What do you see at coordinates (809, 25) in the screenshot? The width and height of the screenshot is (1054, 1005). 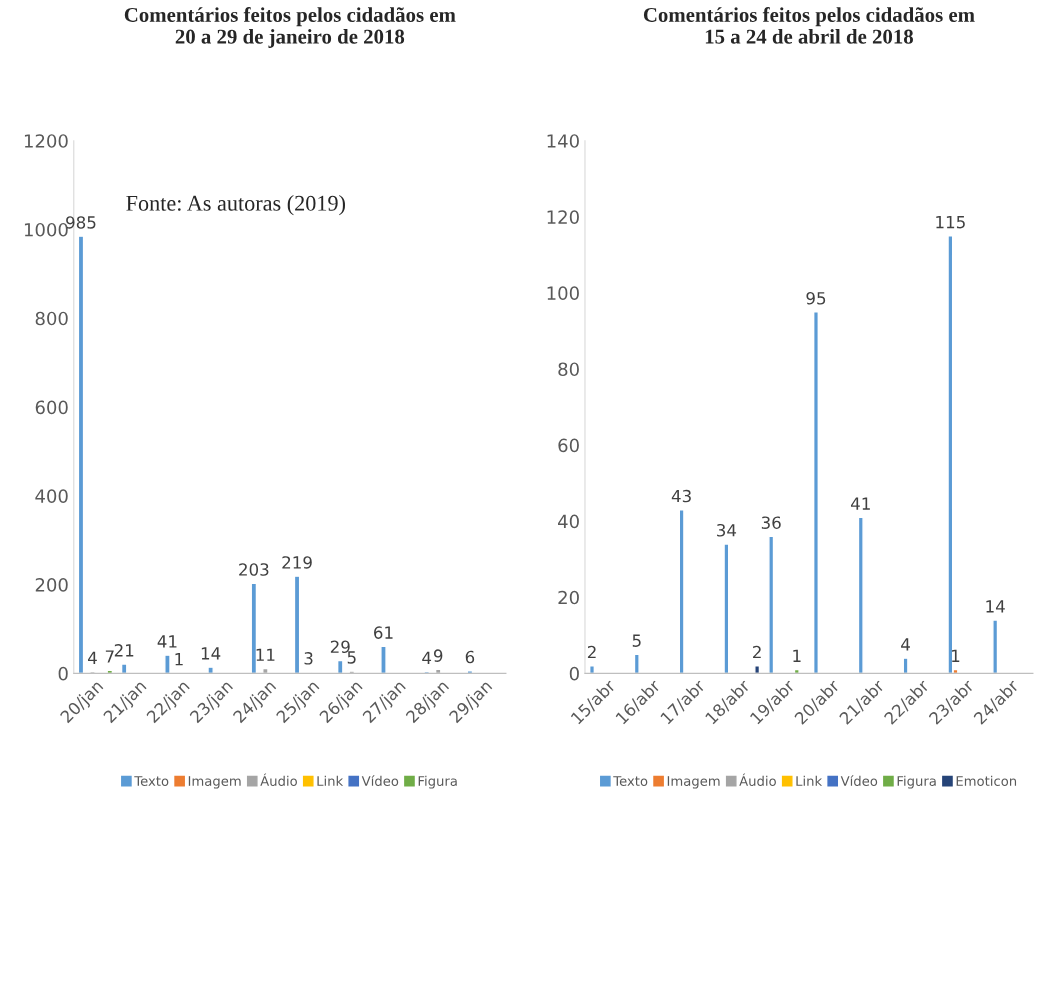 I see `chart-title: Comentários feitos pelos cidadãos em 15 a 24 de abril de 2018` at bounding box center [809, 25].